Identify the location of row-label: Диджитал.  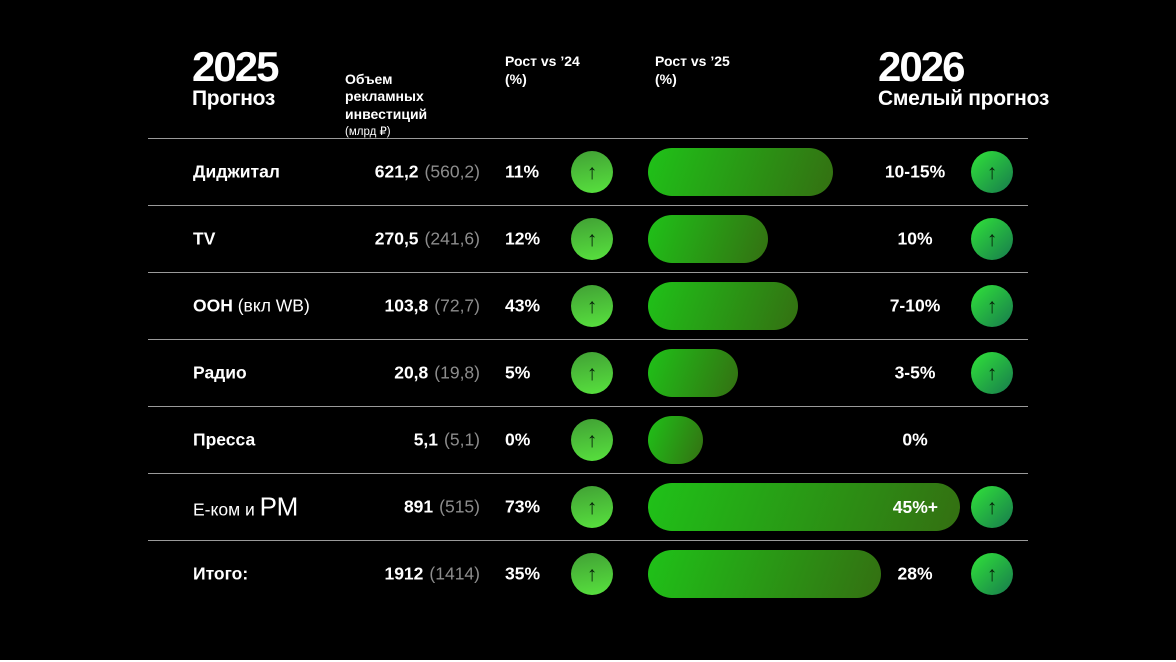
(236, 172).